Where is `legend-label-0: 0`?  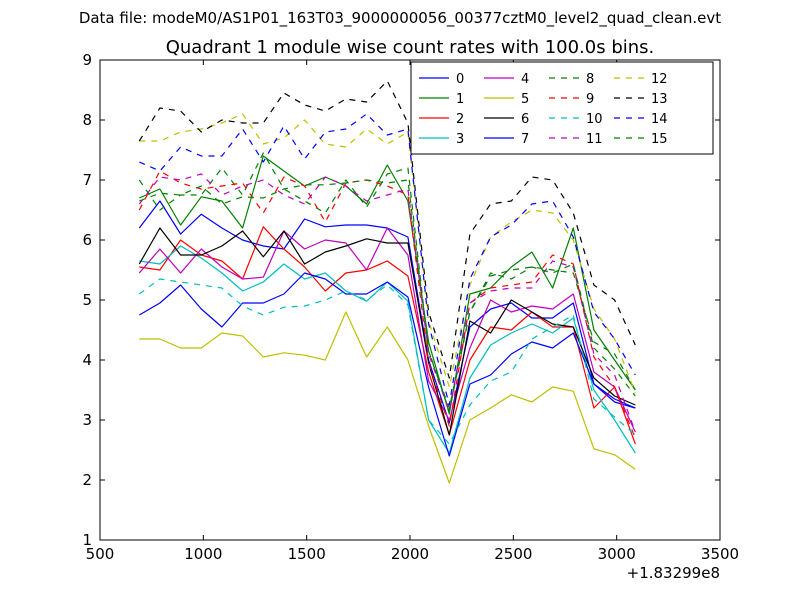
legend-label-0: 0 is located at coordinates (460, 79).